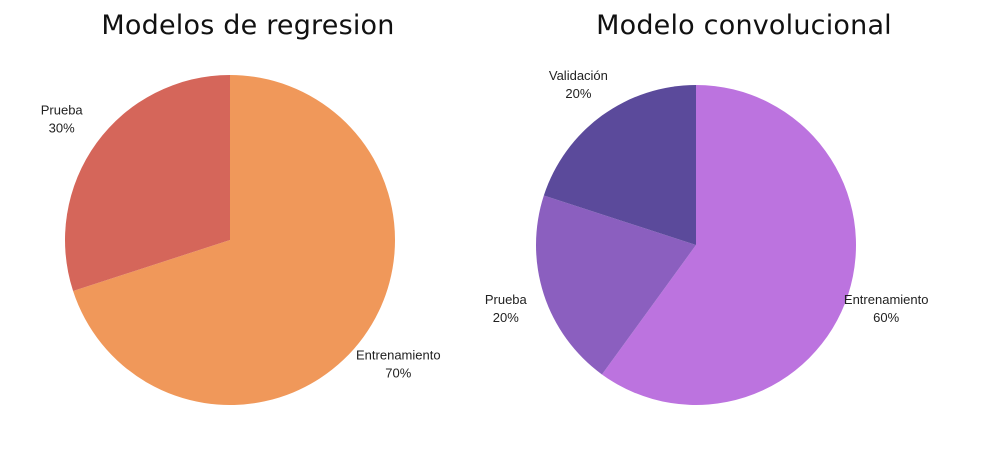 Image resolution: width=992 pixels, height=464 pixels. I want to click on chart-title: Modelo convolucional, so click(744, 25).